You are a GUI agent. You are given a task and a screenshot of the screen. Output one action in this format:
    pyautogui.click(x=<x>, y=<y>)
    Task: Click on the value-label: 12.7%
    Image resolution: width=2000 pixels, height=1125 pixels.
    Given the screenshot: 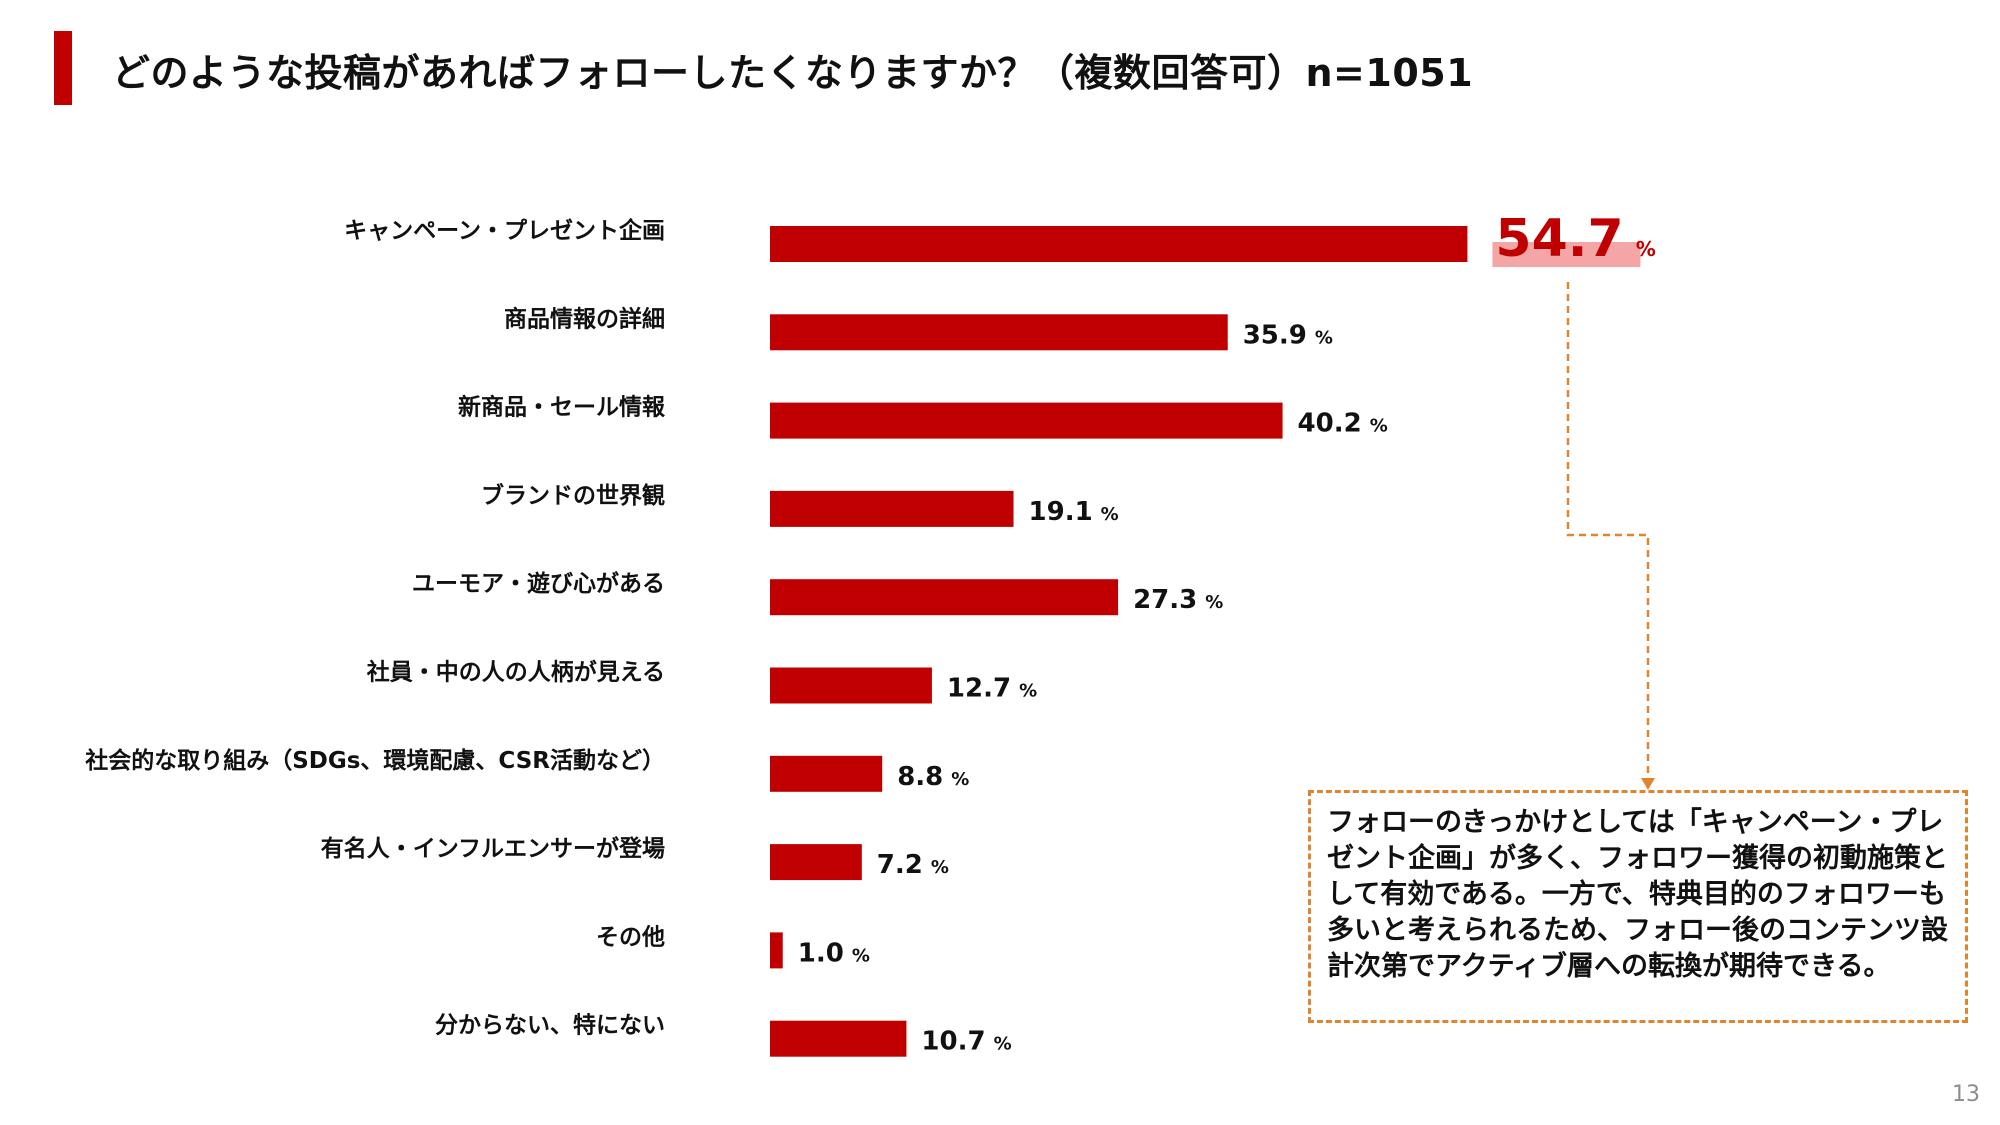 What is the action you would take?
    pyautogui.click(x=992, y=689)
    